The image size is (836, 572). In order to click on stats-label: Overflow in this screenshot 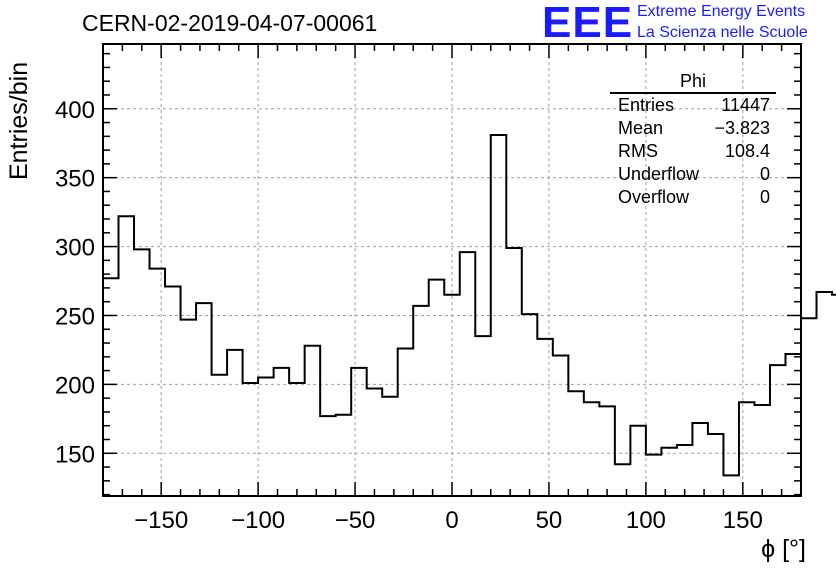, I will do `click(654, 197)`.